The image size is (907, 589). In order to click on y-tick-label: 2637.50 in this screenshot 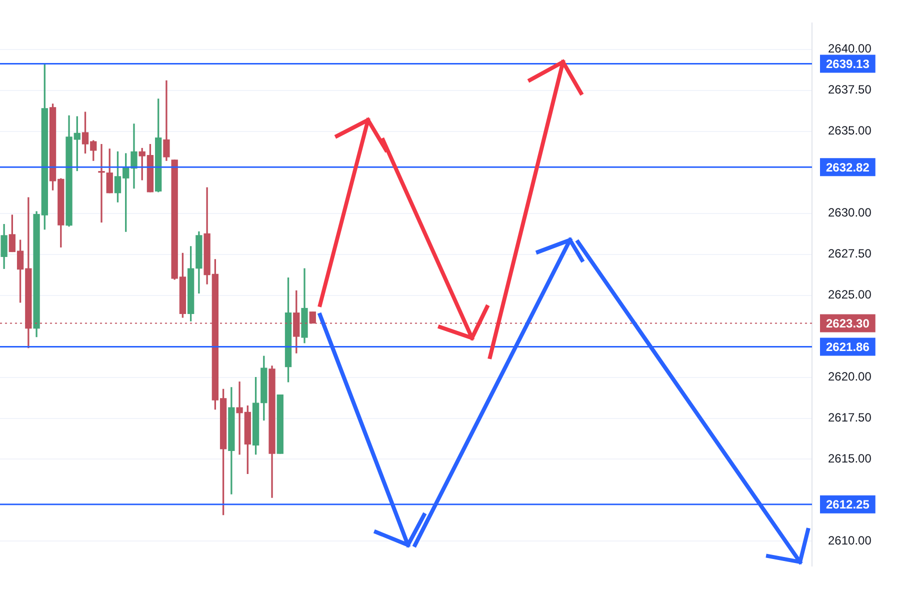, I will do `click(850, 89)`.